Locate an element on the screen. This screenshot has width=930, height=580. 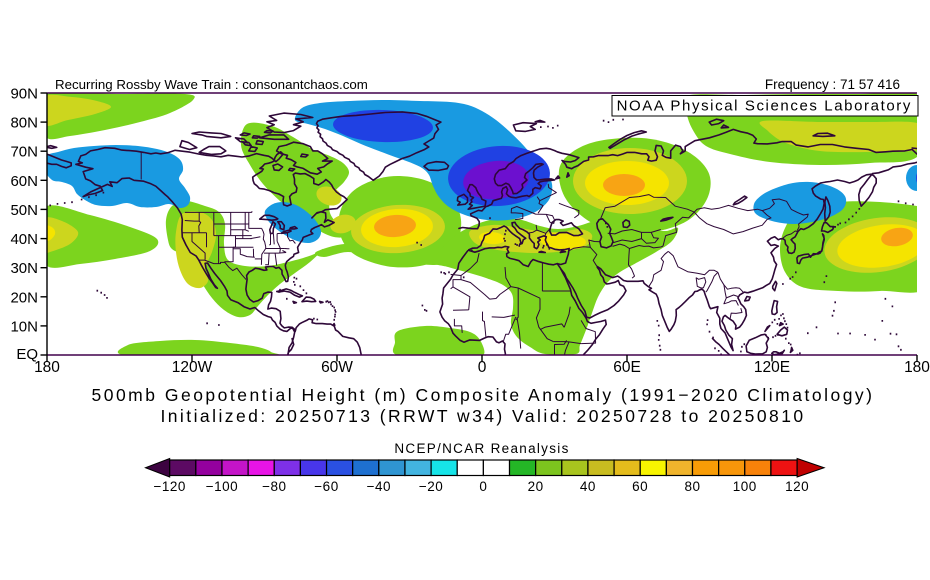
svg-text: 30N is located at coordinates (24, 268).